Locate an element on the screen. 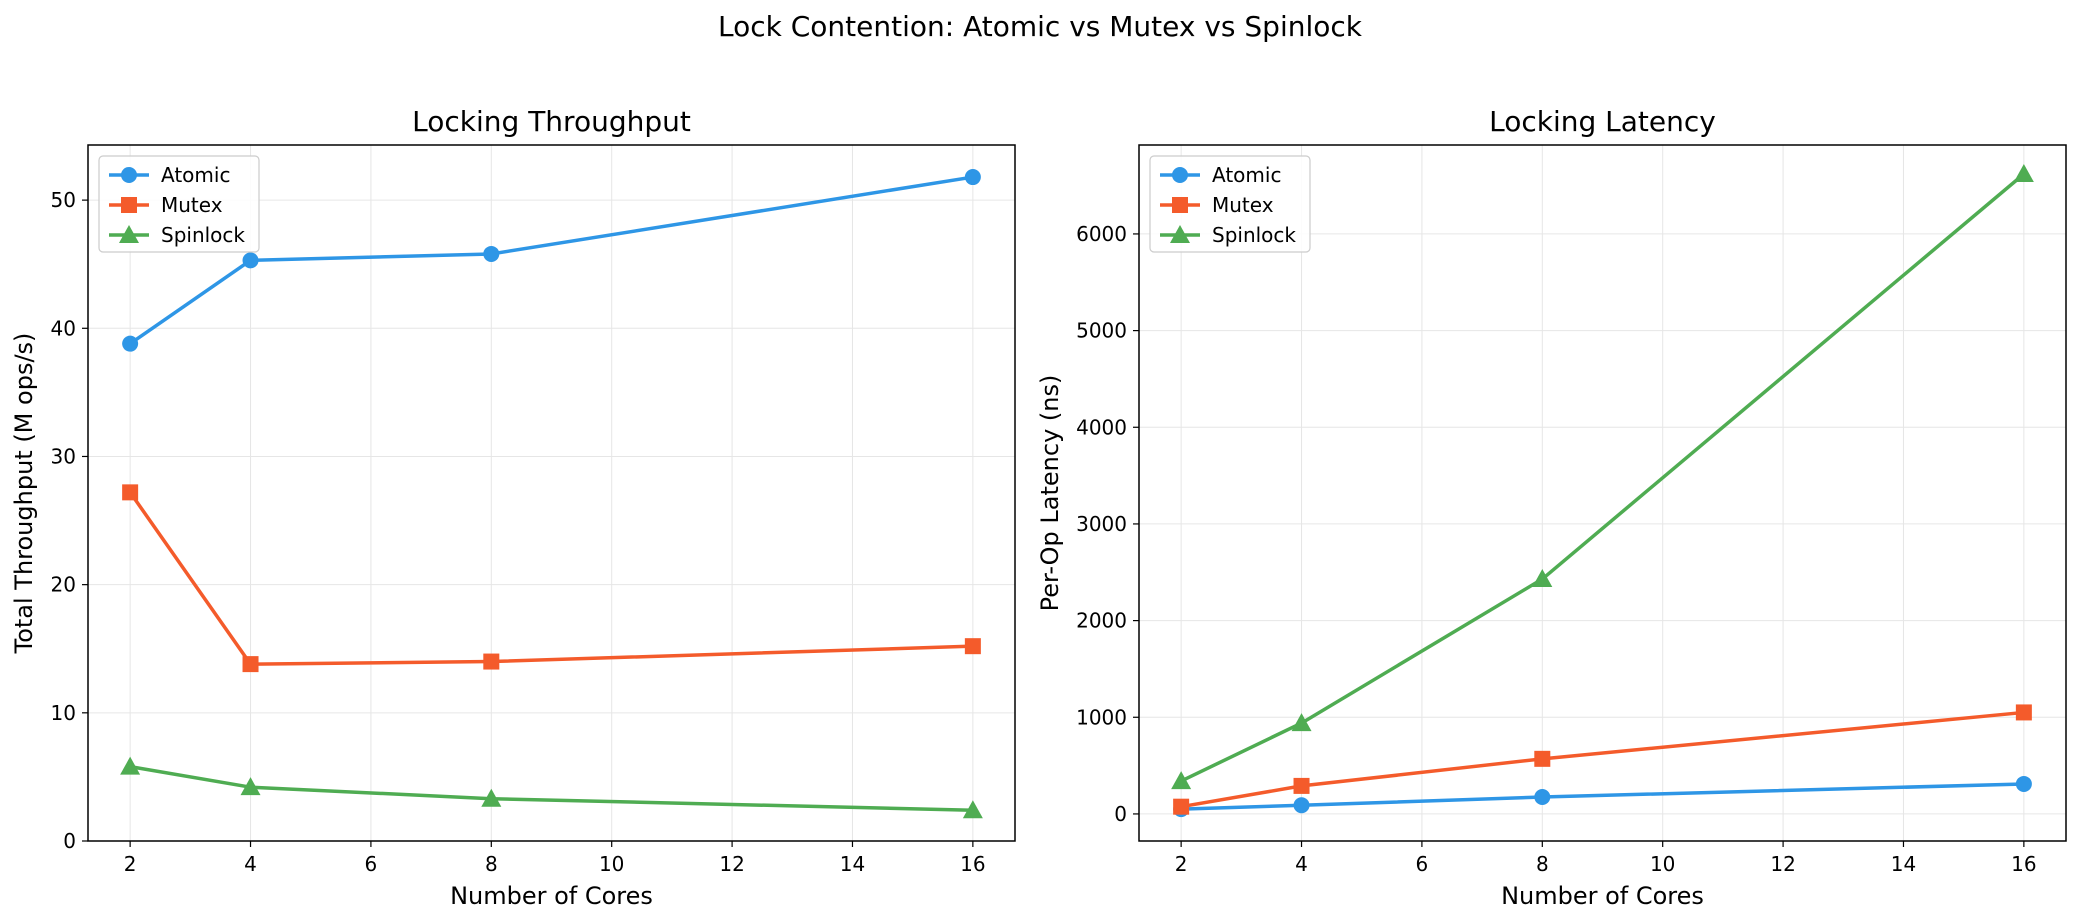 This screenshot has width=2080, height=923. throughput-xtick-label: 6 is located at coordinates (371, 864).